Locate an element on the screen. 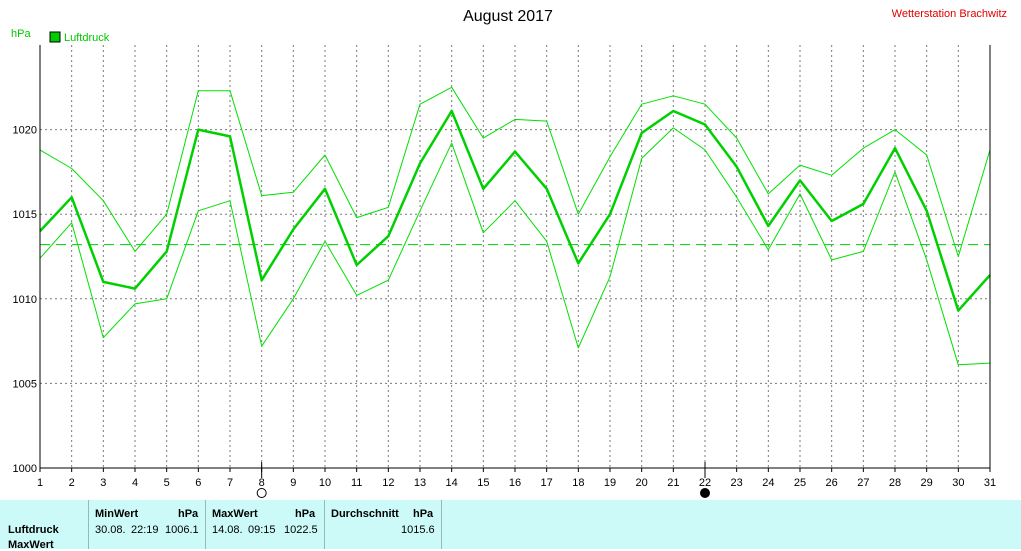 The image size is (1021, 551). x-tick-label: 11 is located at coordinates (356, 483).